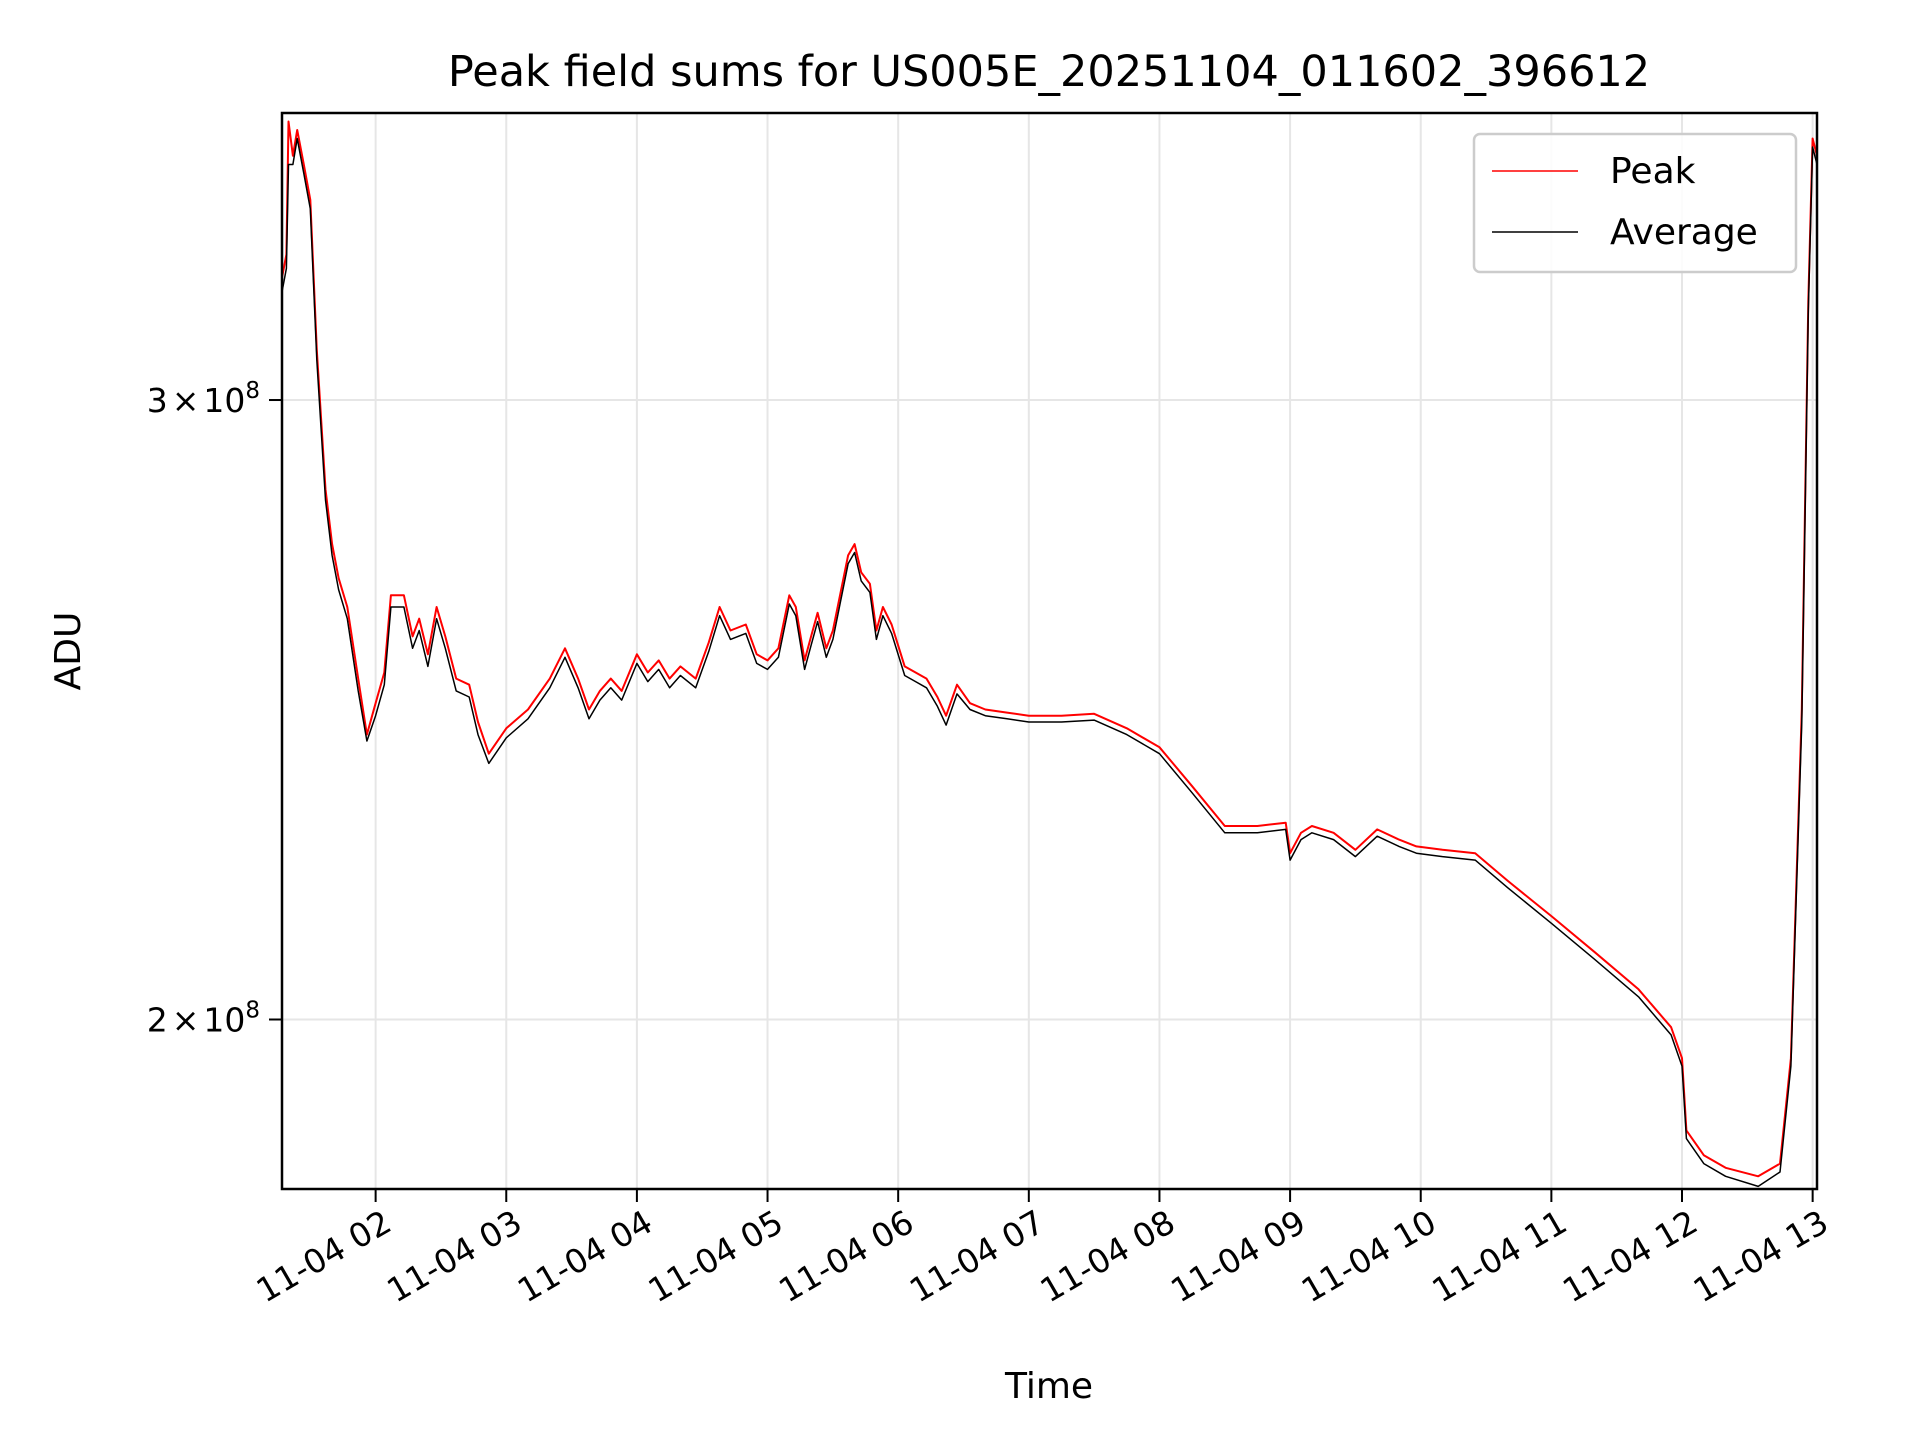 This screenshot has height=1445, width=1920. Describe the element at coordinates (1048, 1386) in the screenshot. I see `x-axis-label: Time` at that location.